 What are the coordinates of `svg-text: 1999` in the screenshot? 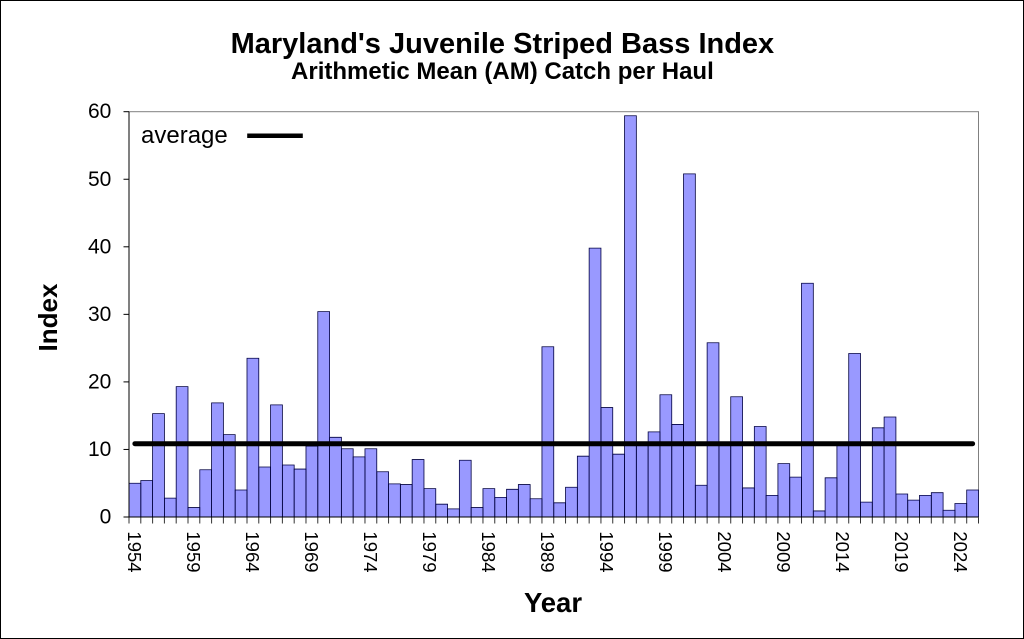 It's located at (665, 551).